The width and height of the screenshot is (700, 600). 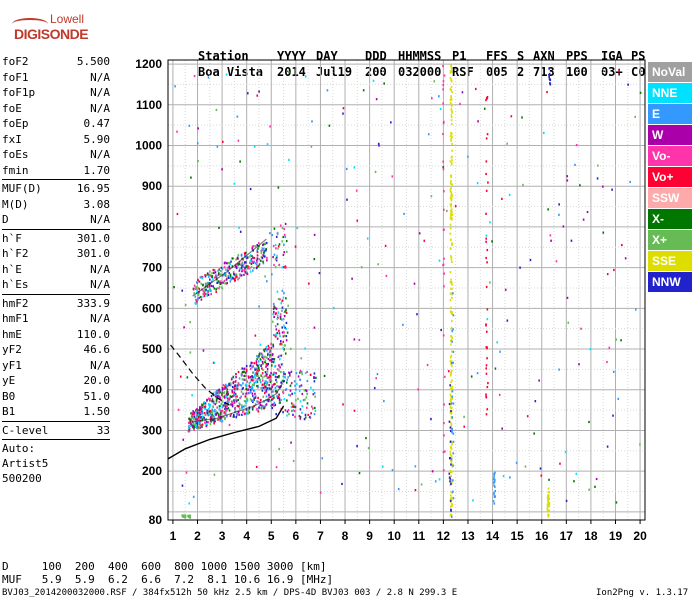 I want to click on param-row: C-level 33, so click(x=56, y=430).